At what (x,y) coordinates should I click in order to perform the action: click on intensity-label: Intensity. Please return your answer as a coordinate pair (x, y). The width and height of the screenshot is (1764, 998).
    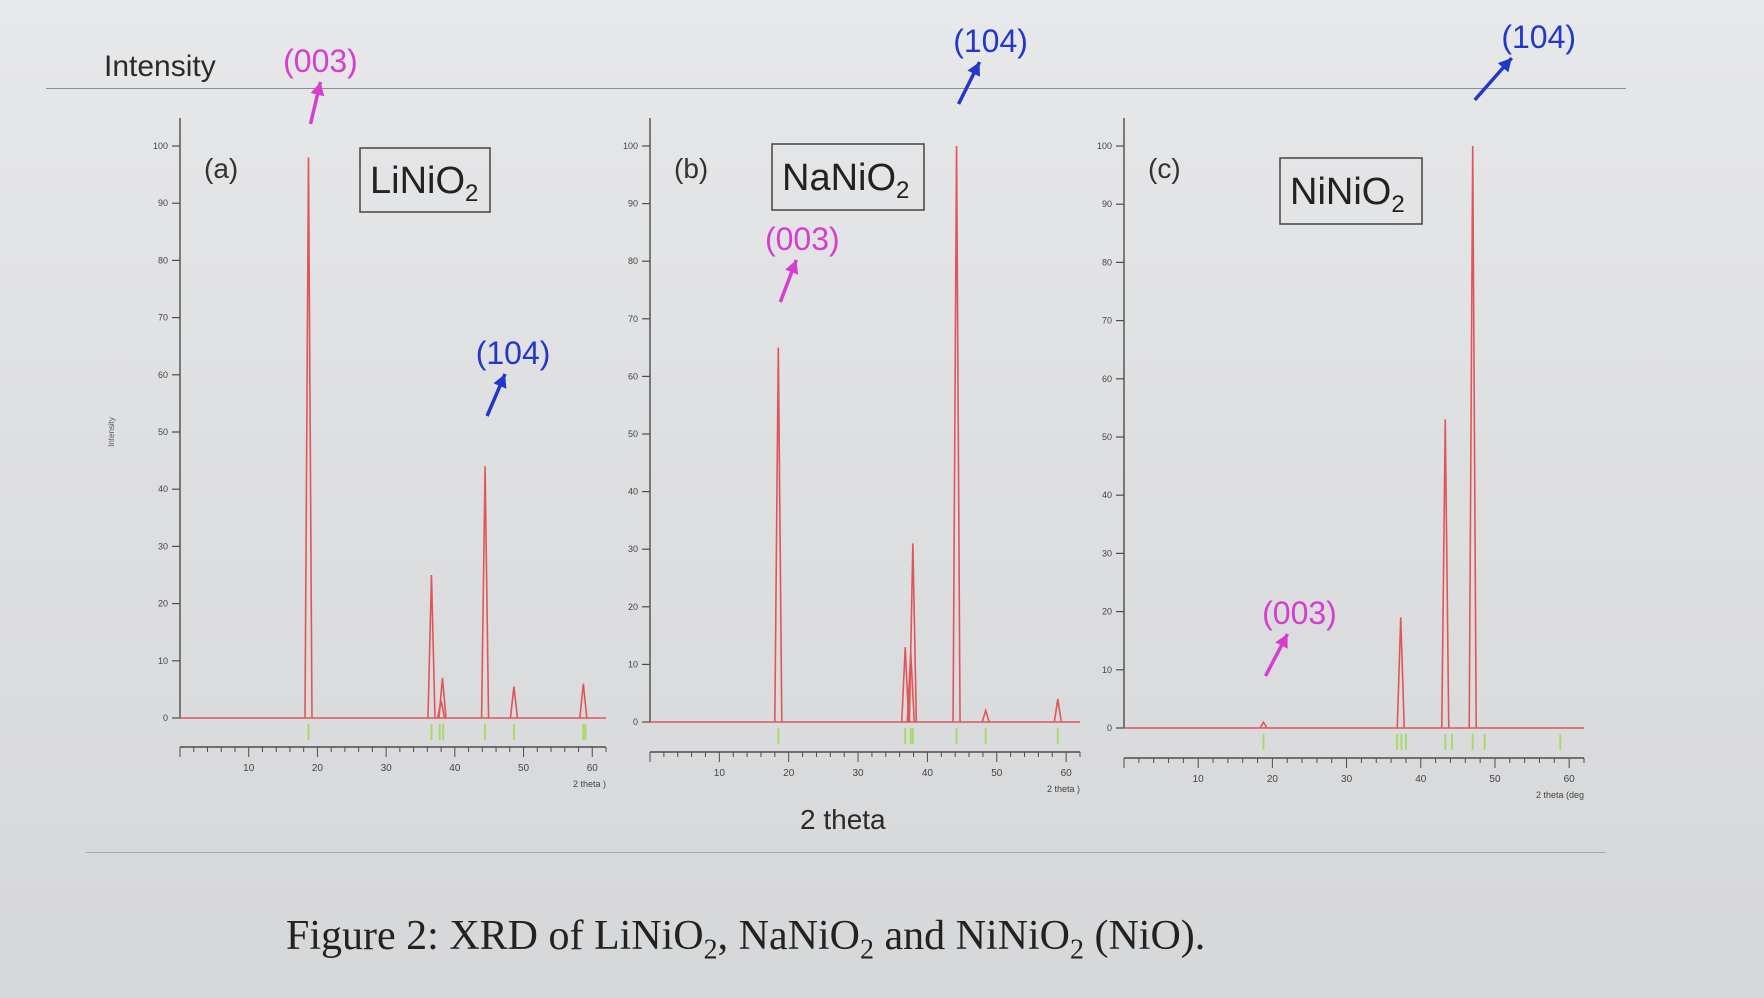
    Looking at the image, I should click on (160, 66).